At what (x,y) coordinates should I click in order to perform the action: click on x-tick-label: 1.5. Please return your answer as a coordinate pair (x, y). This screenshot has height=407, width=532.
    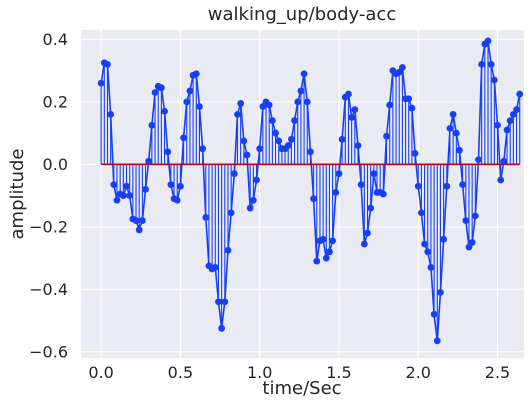
    Looking at the image, I should click on (338, 372).